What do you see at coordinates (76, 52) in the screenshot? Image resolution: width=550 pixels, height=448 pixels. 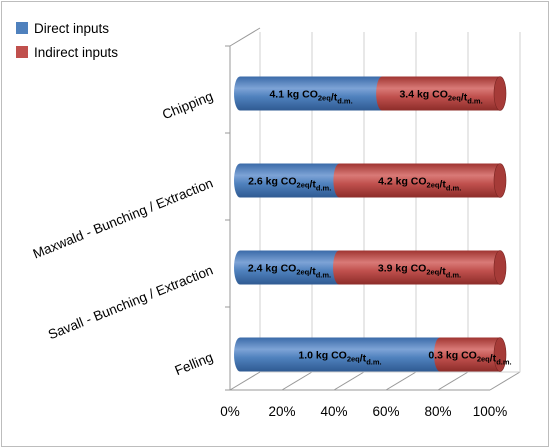 I see `legend-label-indirect: Indirect inputs` at bounding box center [76, 52].